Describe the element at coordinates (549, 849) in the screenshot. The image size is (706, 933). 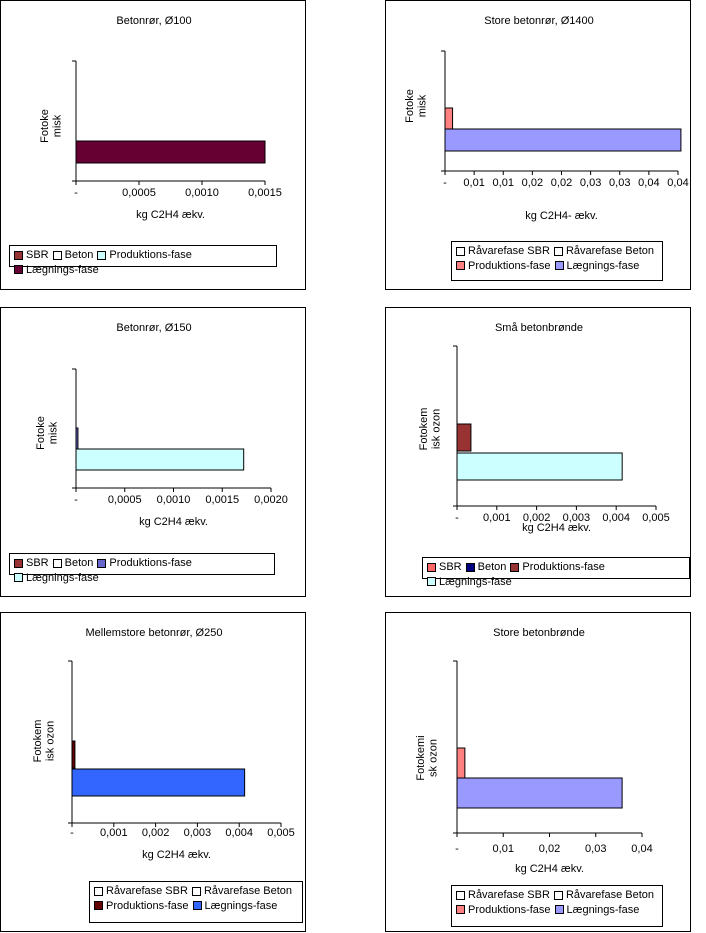
I see `x-tick-label: 0,02` at that location.